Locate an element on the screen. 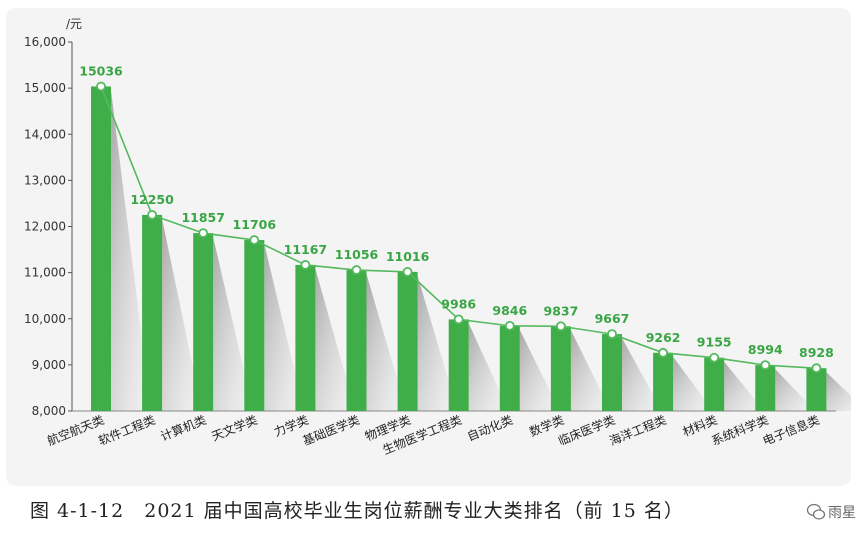  x-category-label: 计算机类 is located at coordinates (183, 428).